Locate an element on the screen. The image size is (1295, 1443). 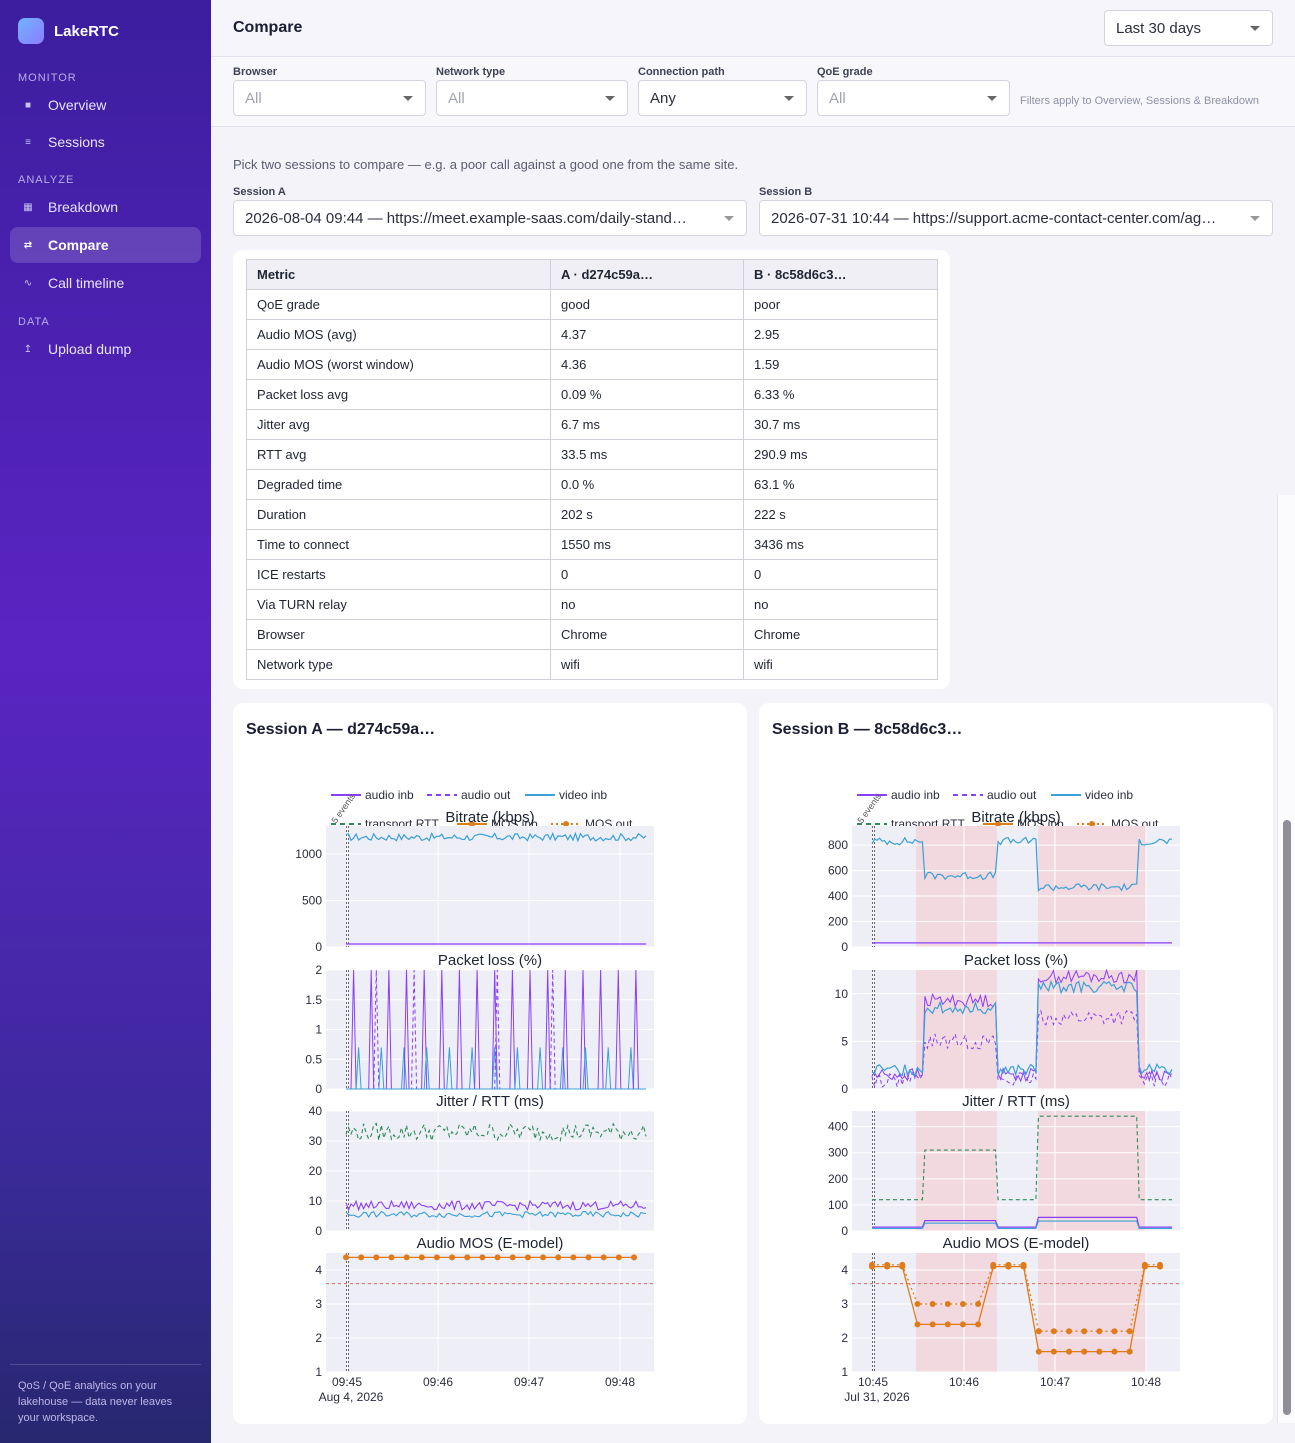
sidebar-item-sessions: ≡ Sessions is located at coordinates (105, 142).